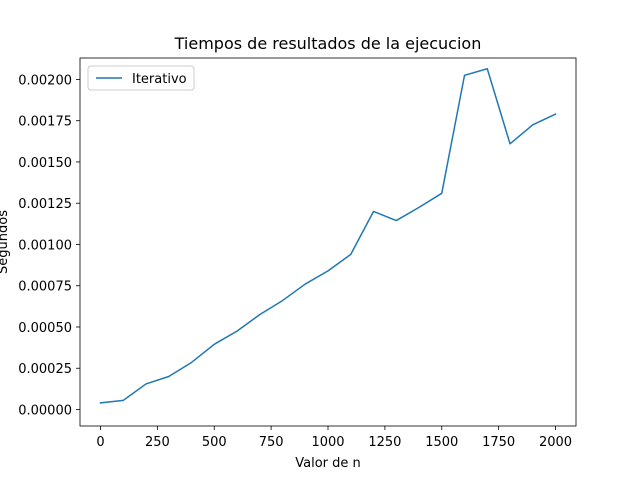 Image resolution: width=640 pixels, height=480 pixels. What do you see at coordinates (45, 328) in the screenshot?
I see `y-tick-label: 0.00050` at bounding box center [45, 328].